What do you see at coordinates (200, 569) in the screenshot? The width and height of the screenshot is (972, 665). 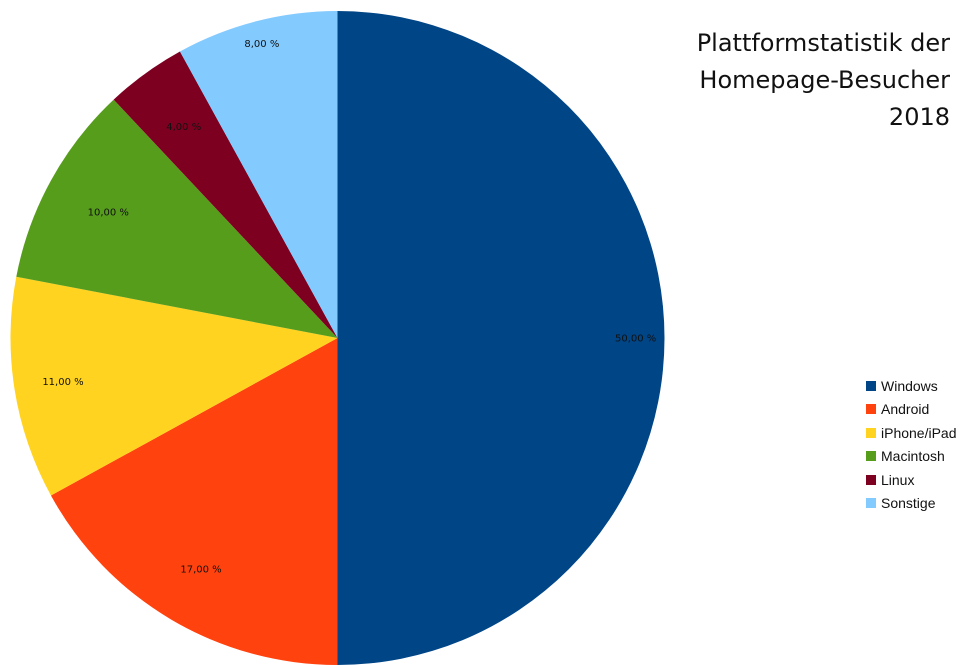 I see `slice-label-android: 17,00 %` at bounding box center [200, 569].